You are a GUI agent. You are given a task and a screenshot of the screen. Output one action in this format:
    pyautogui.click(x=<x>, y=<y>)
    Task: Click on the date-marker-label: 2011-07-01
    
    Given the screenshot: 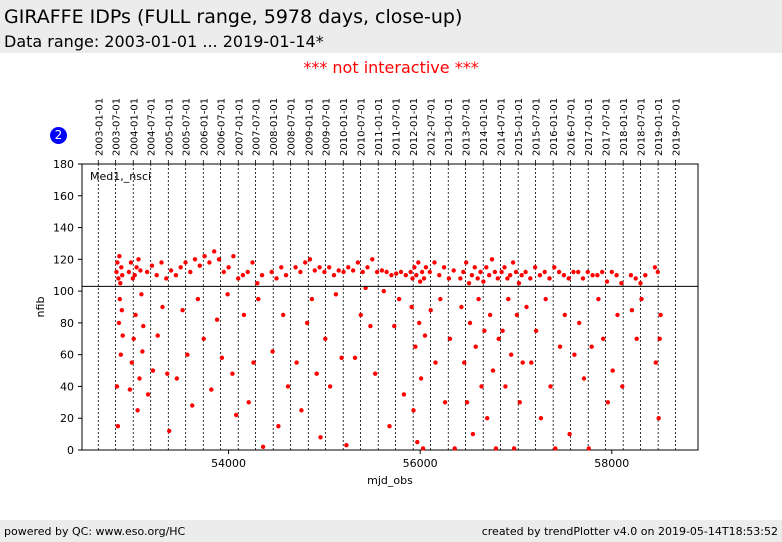 What is the action you would take?
    pyautogui.click(x=397, y=127)
    